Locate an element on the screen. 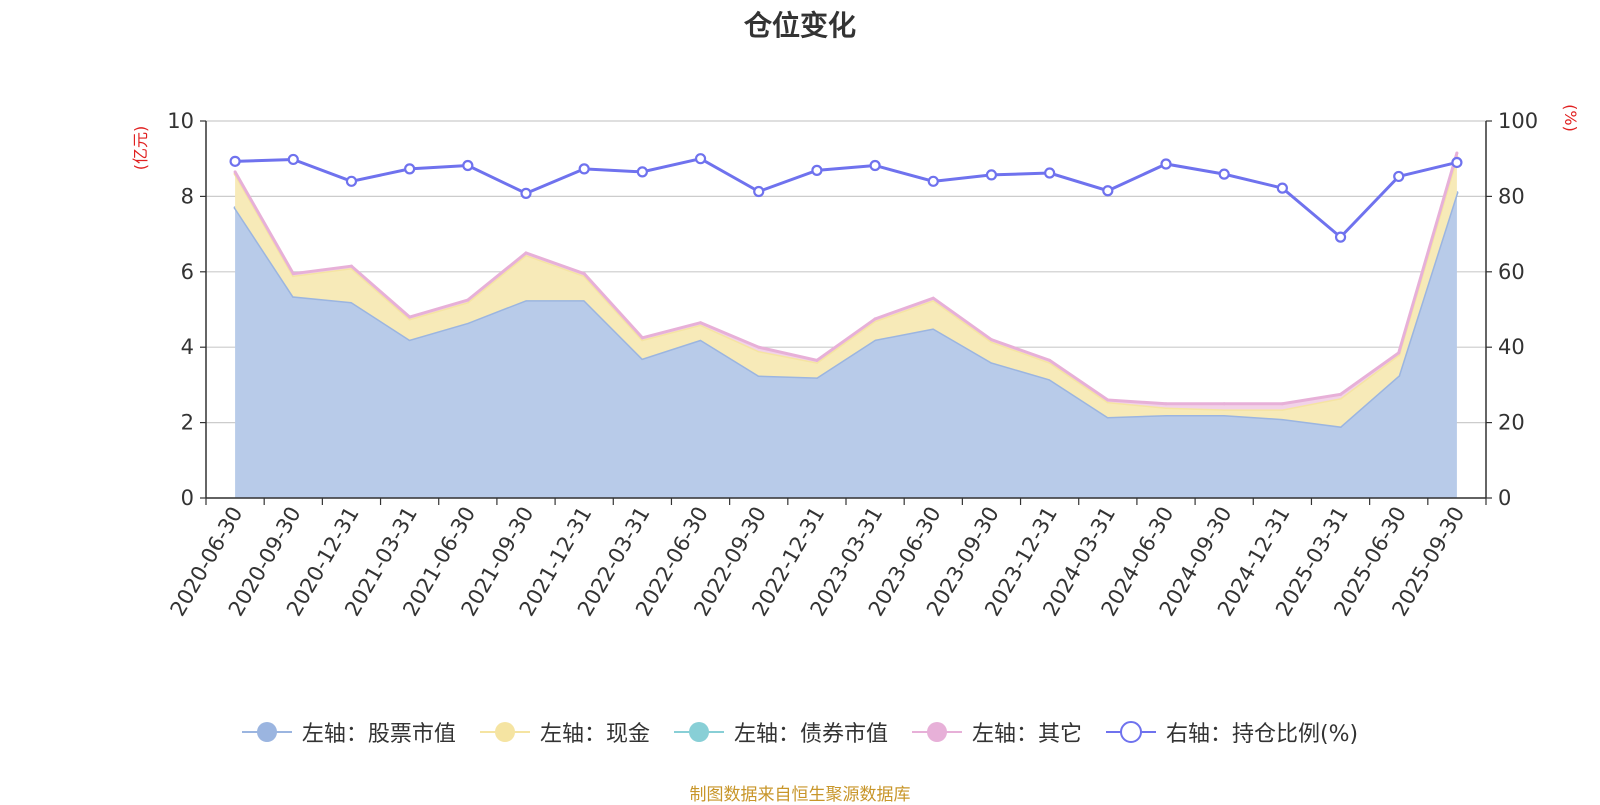  left-axis-title: (亿元) is located at coordinates (140, 148).